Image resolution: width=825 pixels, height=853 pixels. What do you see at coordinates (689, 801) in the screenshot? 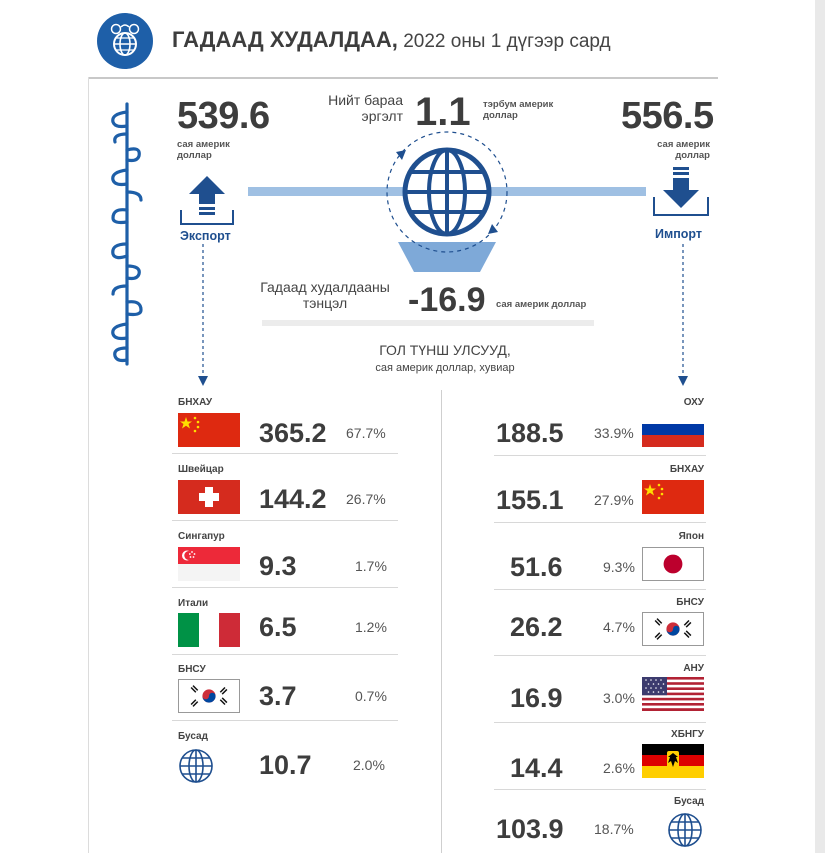
I see `import-country: Бусад` at bounding box center [689, 801].